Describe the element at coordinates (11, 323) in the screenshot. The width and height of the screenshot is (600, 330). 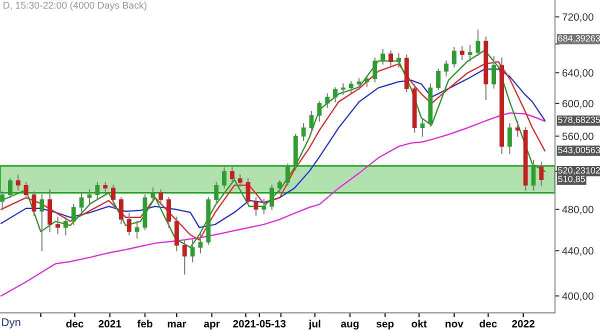
I see `text: Dyn` at that location.